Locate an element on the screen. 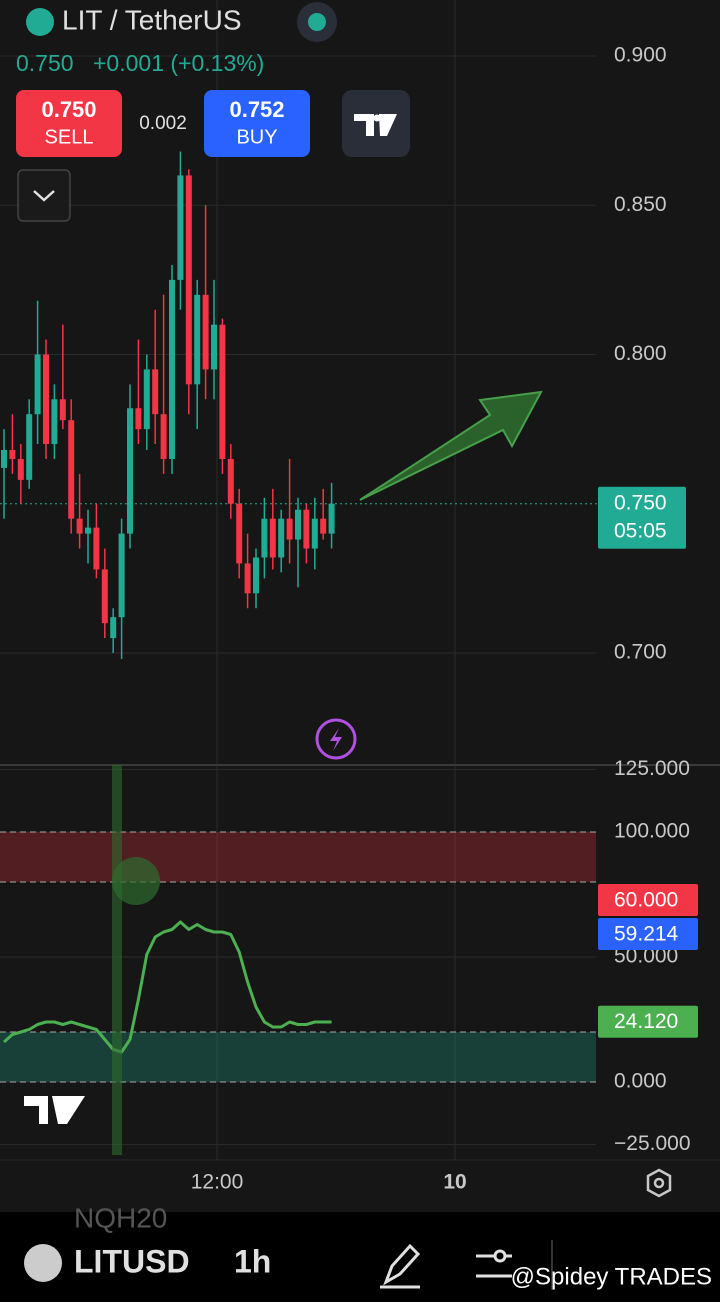  y-tick-label: 0.000 is located at coordinates (640, 1081).